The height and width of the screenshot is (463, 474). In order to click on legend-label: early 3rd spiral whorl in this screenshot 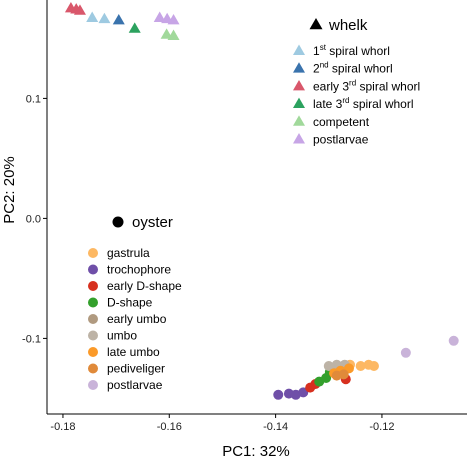, I will do `click(366, 85)`.